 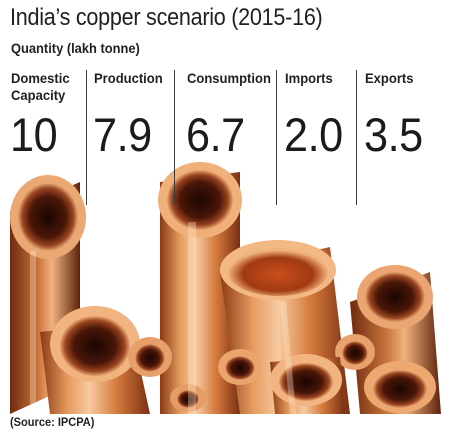 I want to click on metric-label: Imports, so click(x=309, y=78).